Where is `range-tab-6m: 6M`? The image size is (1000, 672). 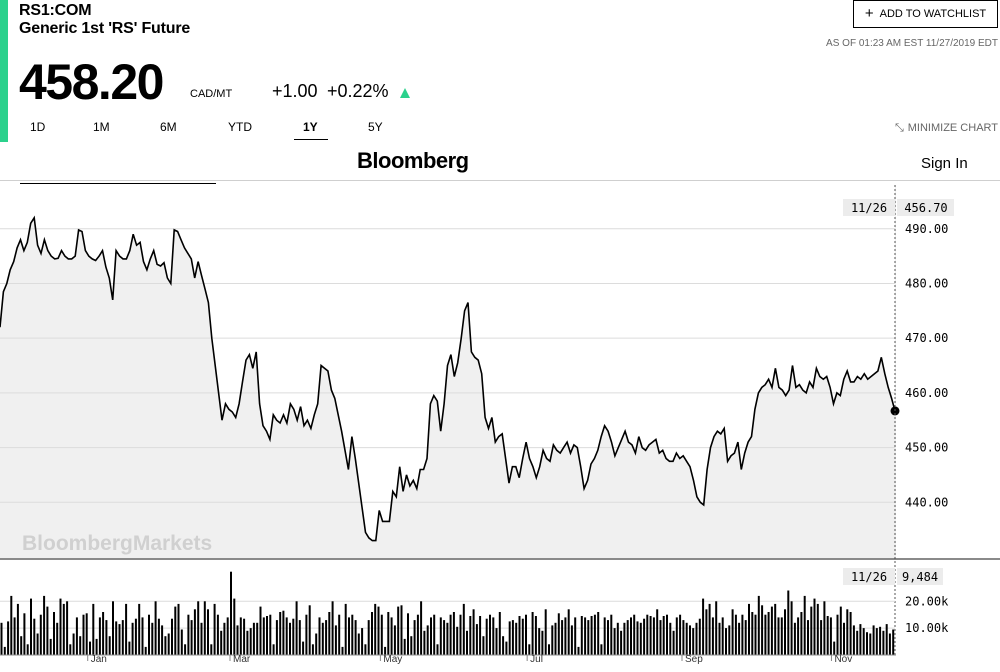
range-tab-6m: 6M is located at coordinates (168, 127).